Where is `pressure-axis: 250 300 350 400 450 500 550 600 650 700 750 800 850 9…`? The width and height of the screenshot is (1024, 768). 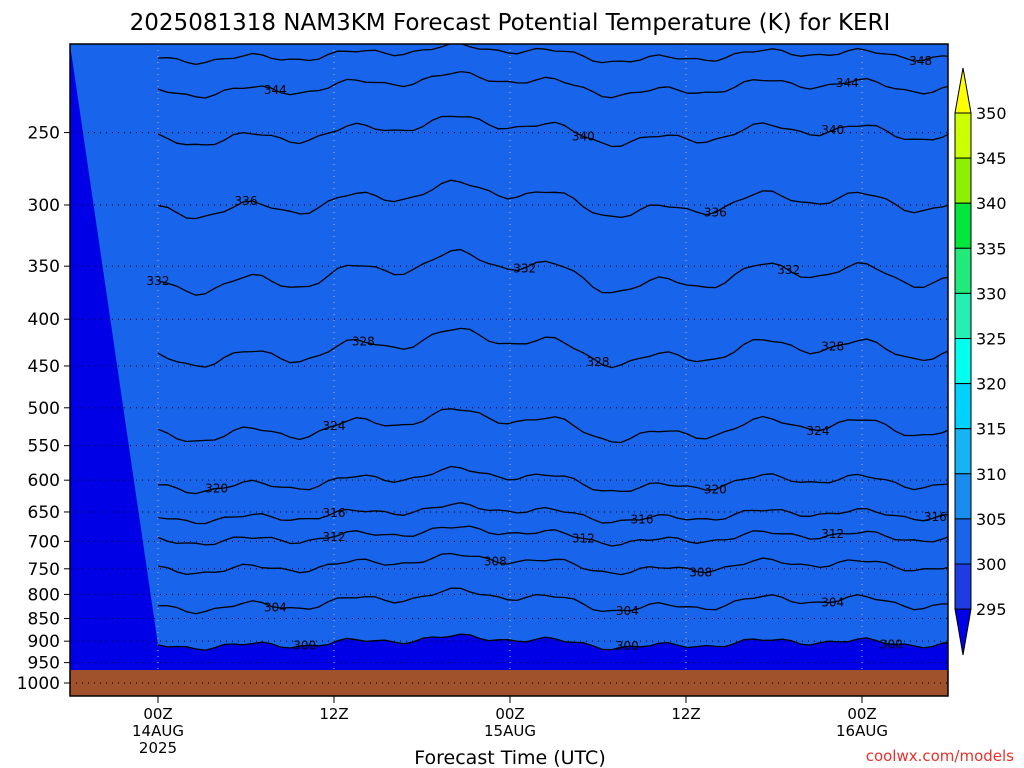 pressure-axis: 250 300 350 400 450 500 550 600 650 700 750 800 850 9… is located at coordinates (43, 409).